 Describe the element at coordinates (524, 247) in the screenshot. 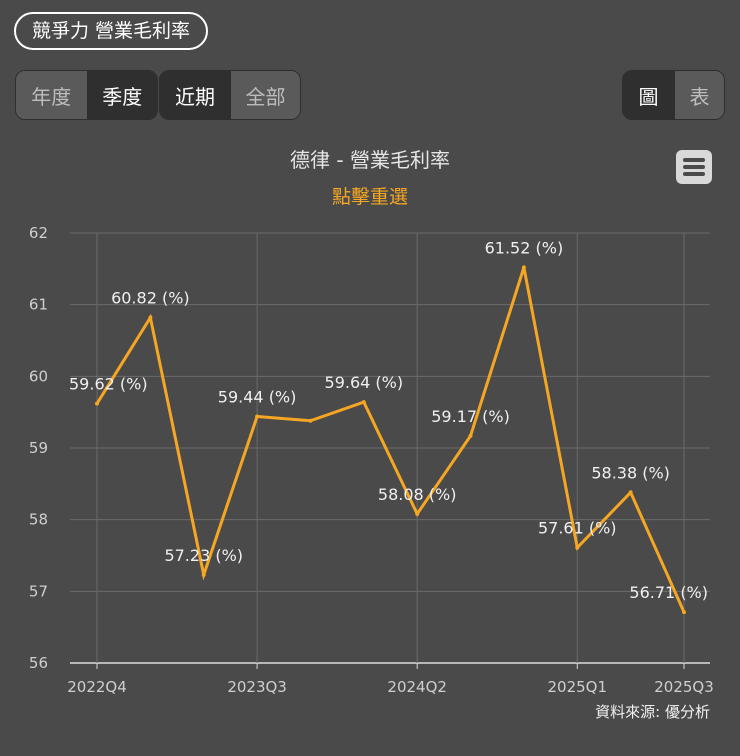

I see `data-label: 61.52 (%)` at that location.